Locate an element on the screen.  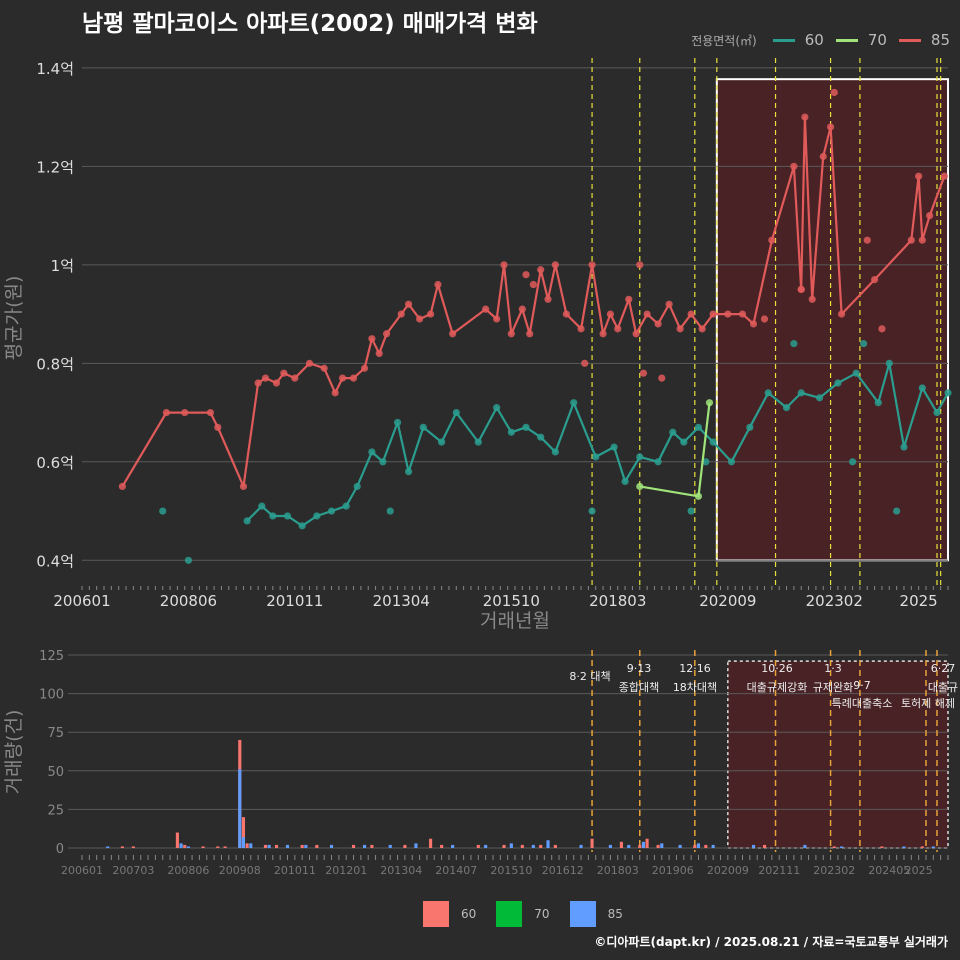
x-tick-label-volume: 202009 is located at coordinates (728, 870).